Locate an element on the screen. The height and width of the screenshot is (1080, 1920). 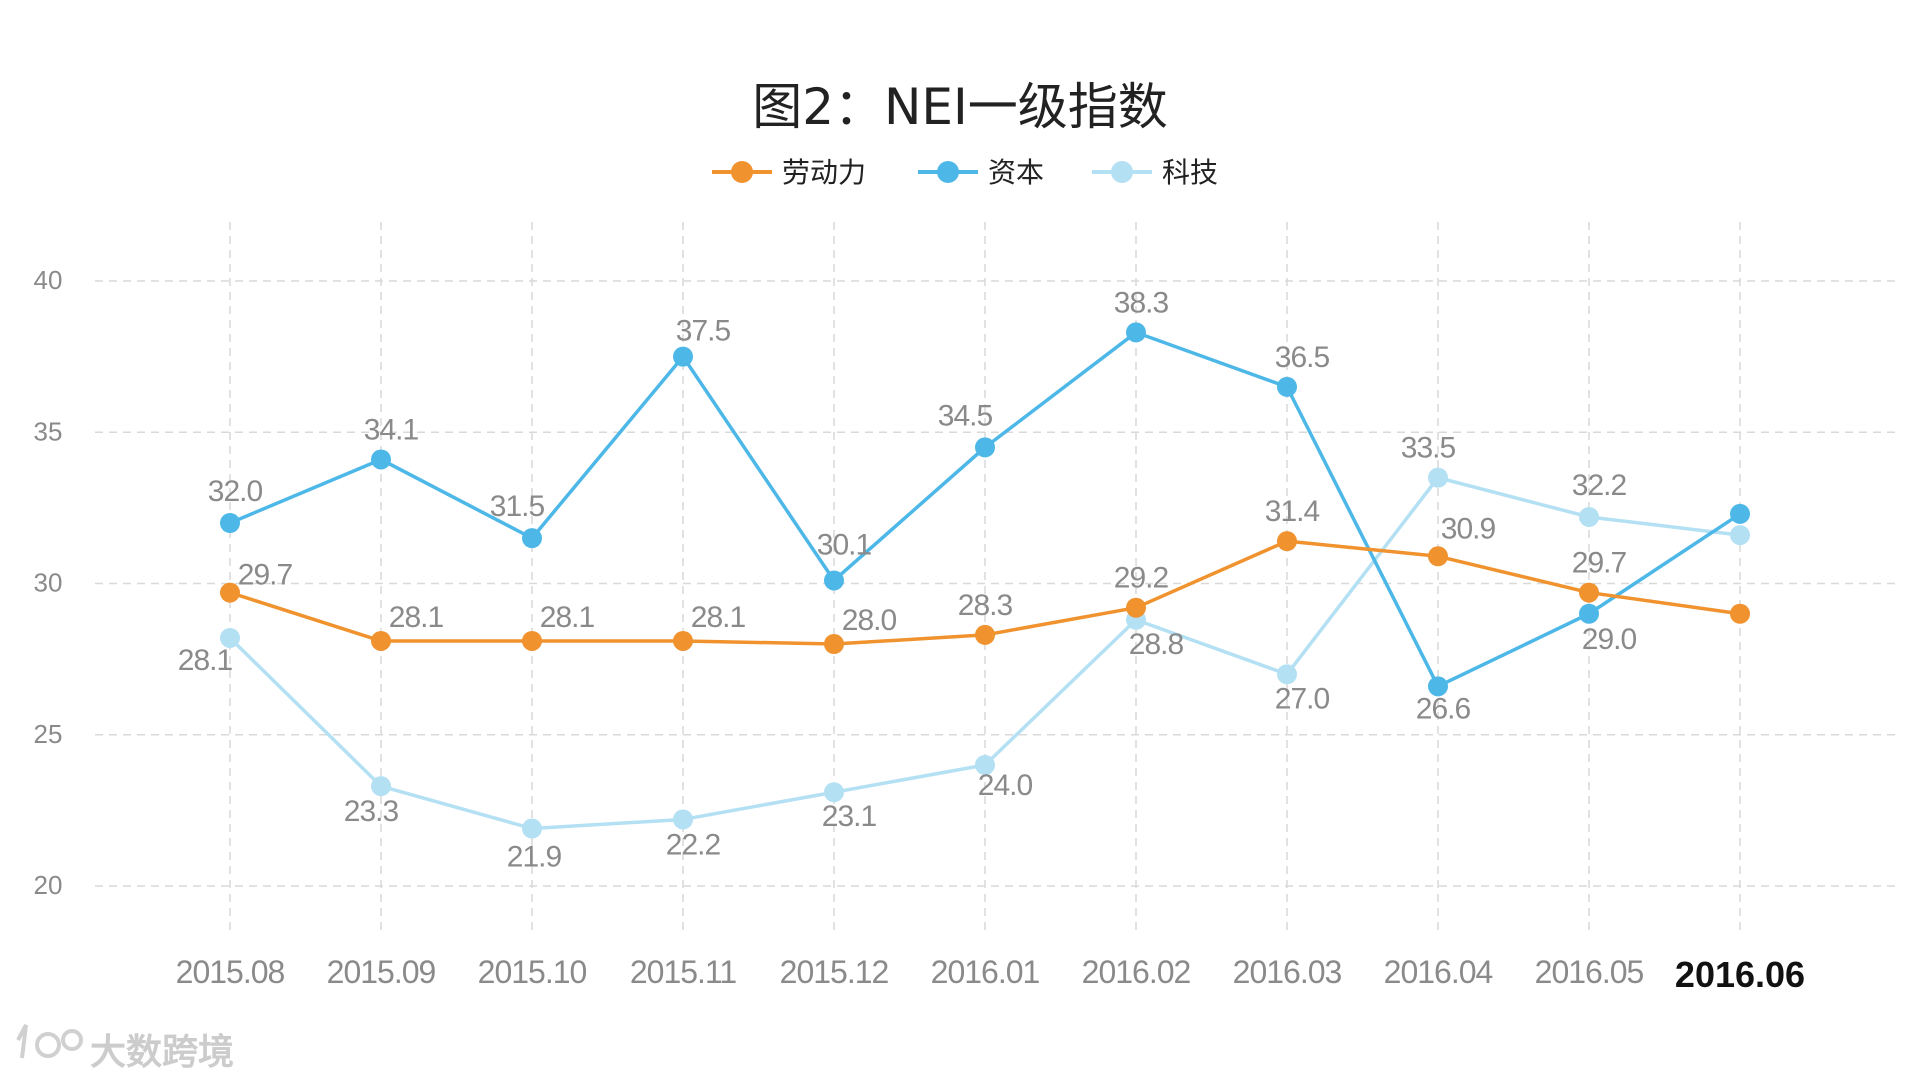
x-tick-label: 2015.08 is located at coordinates (230, 972).